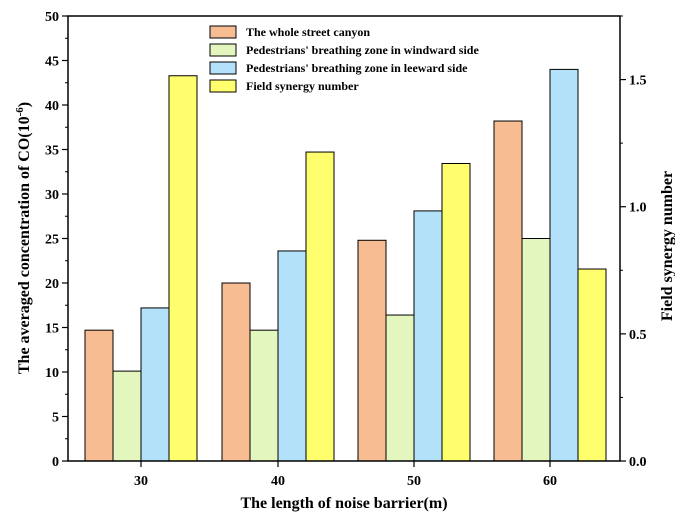 This screenshot has width=675, height=513. I want to click on left-tick-label: 10, so click(52, 373).